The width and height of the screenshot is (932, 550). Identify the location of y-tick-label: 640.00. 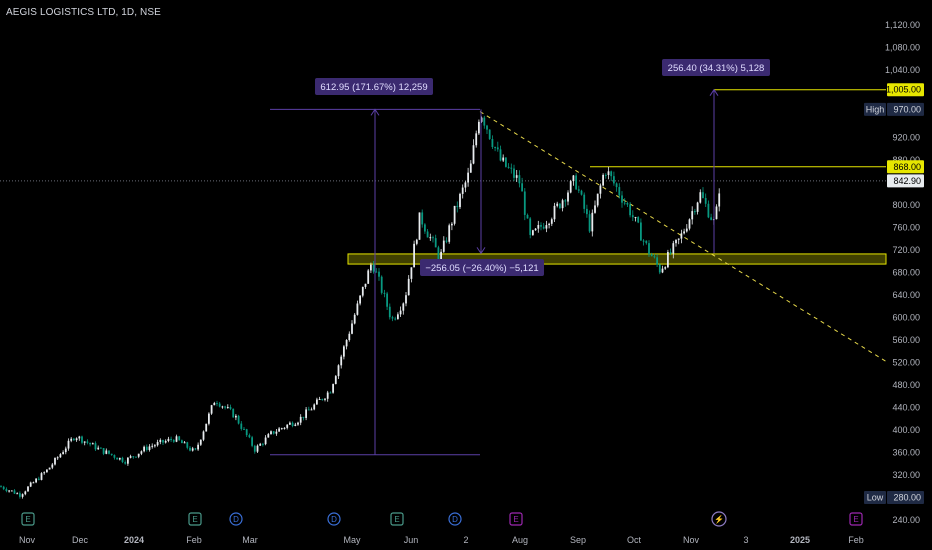
(906, 295).